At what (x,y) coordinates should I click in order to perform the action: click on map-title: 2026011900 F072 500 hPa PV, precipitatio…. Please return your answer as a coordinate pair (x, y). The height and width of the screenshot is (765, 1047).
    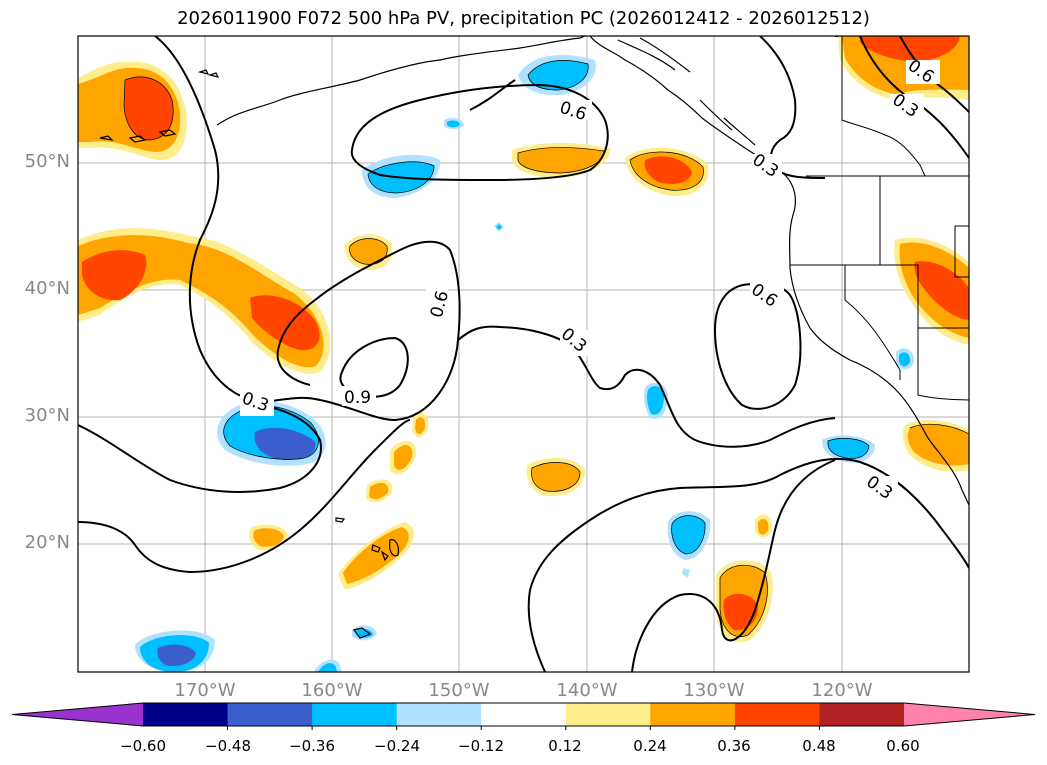
    Looking at the image, I should click on (523, 18).